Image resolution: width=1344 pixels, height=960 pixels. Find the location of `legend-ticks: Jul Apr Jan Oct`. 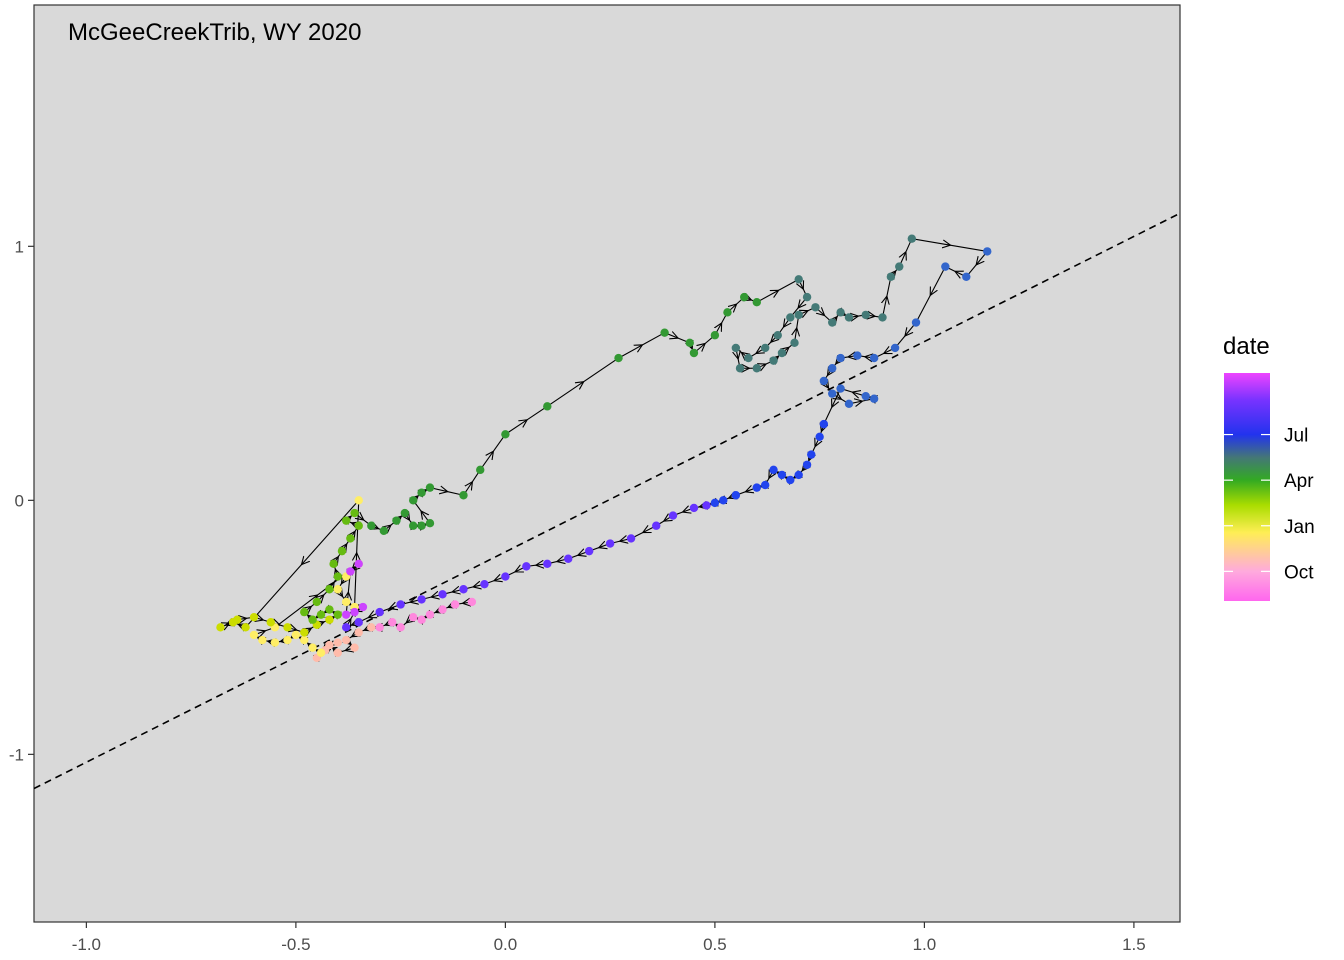

legend-ticks: Jul Apr Jan Oct is located at coordinates (1269, 504).